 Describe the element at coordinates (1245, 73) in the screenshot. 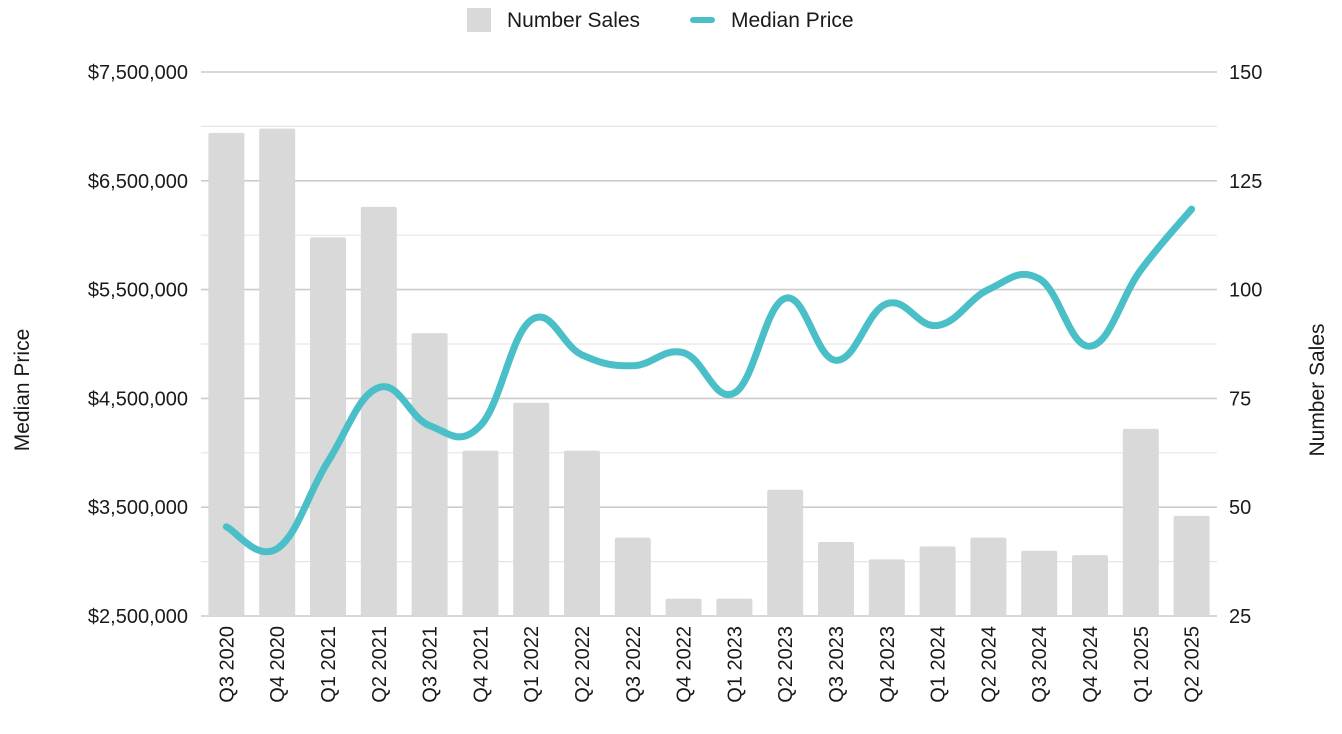

I see `y-right-tick-label: 150` at that location.